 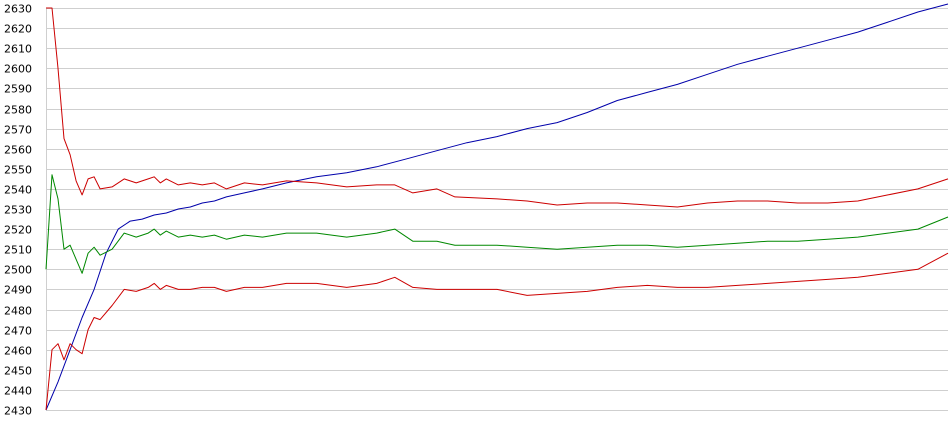 What do you see at coordinates (18, 130) in the screenshot?
I see `y-tick-label: 2570` at bounding box center [18, 130].